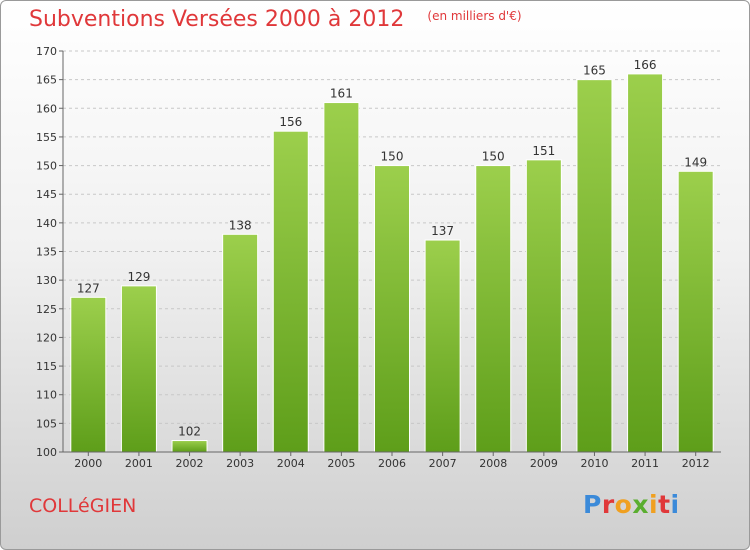 The image size is (750, 550). Describe the element at coordinates (341, 94) in the screenshot. I see `bar-value-label: 161` at that location.